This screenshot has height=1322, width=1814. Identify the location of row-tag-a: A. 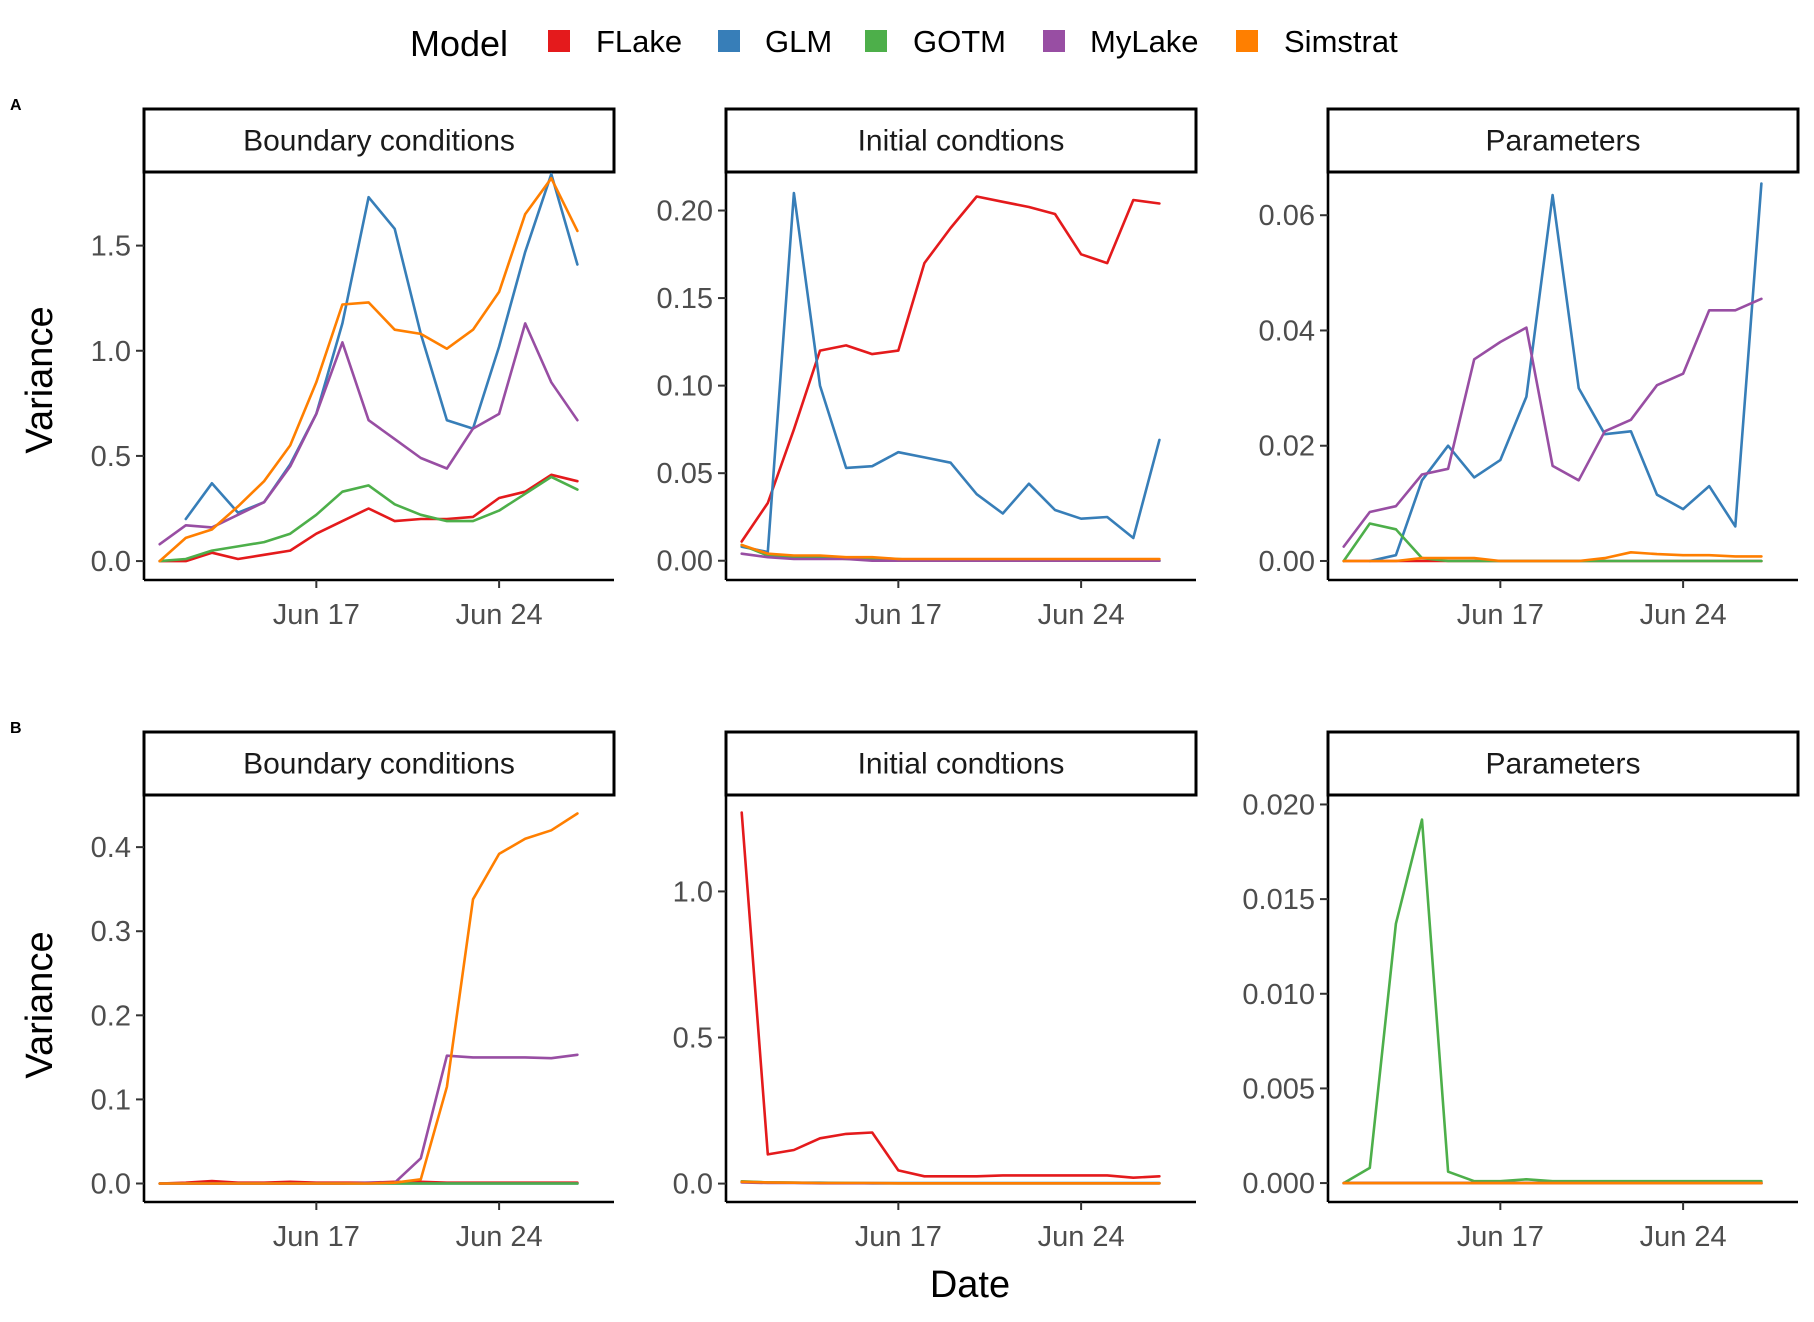
(16, 105).